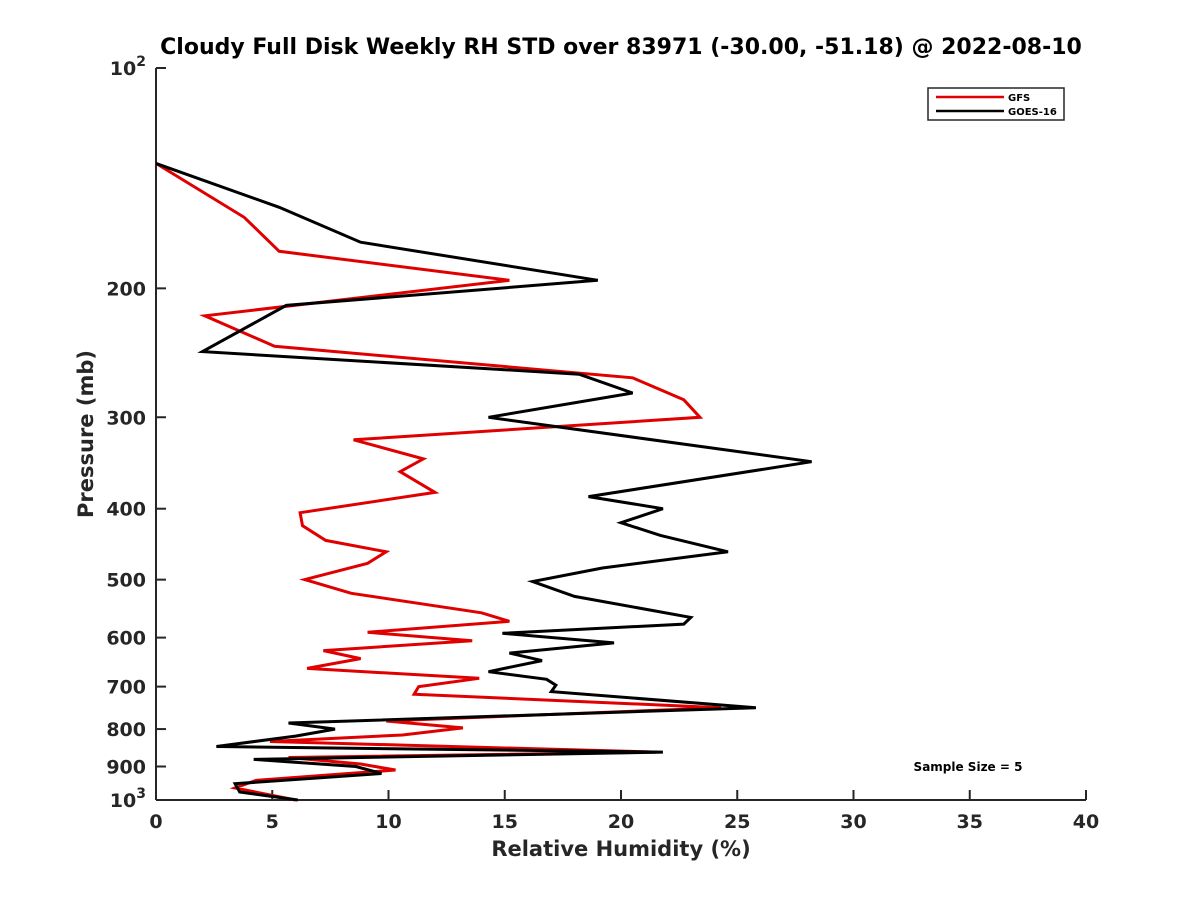  Describe the element at coordinates (126, 688) in the screenshot. I see `y-tick-label: 700` at that location.